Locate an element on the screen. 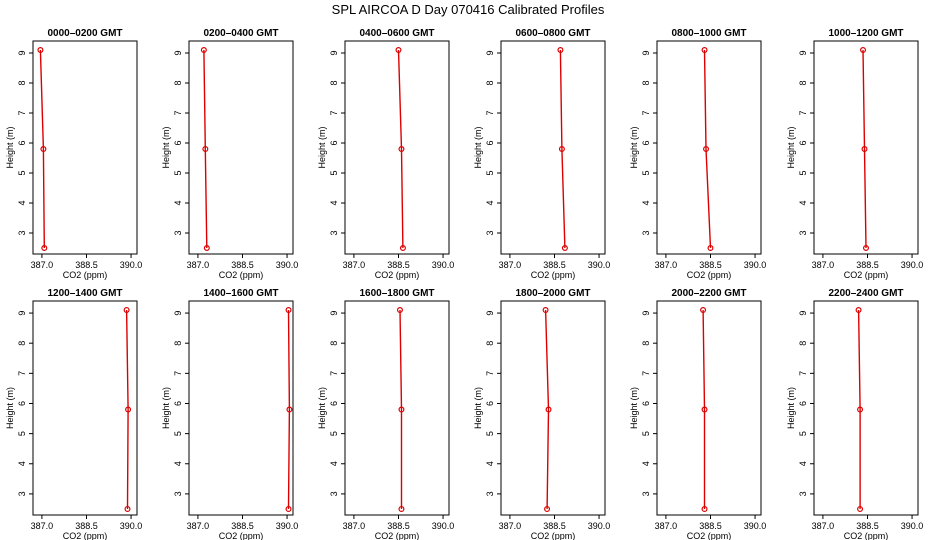  panel-title: 2000–2200 GMT is located at coordinates (708, 293).